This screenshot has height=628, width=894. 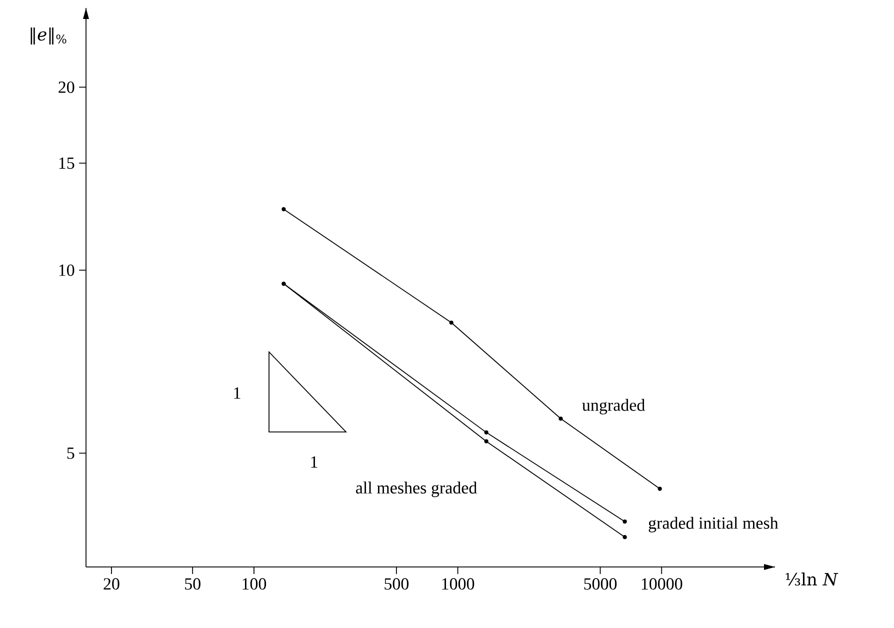 What do you see at coordinates (70, 453) in the screenshot?
I see `y-tick-label: 5` at bounding box center [70, 453].